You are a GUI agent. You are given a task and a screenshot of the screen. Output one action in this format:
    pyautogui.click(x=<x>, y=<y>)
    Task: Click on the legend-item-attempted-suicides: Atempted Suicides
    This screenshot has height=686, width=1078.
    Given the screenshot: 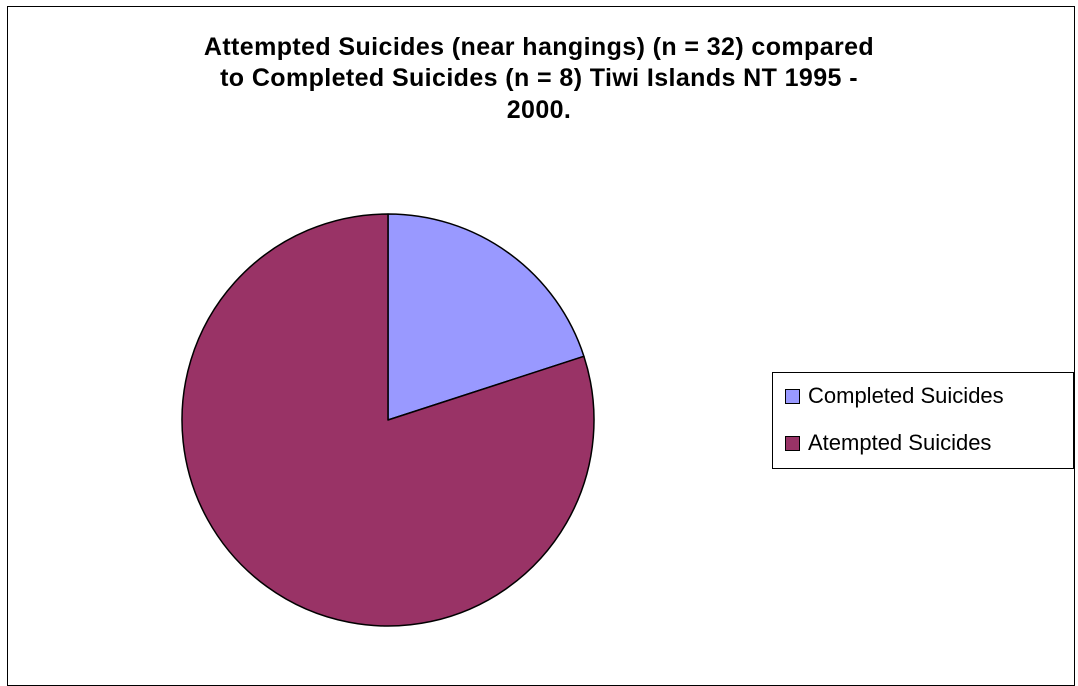 What is the action you would take?
    pyautogui.click(x=888, y=443)
    